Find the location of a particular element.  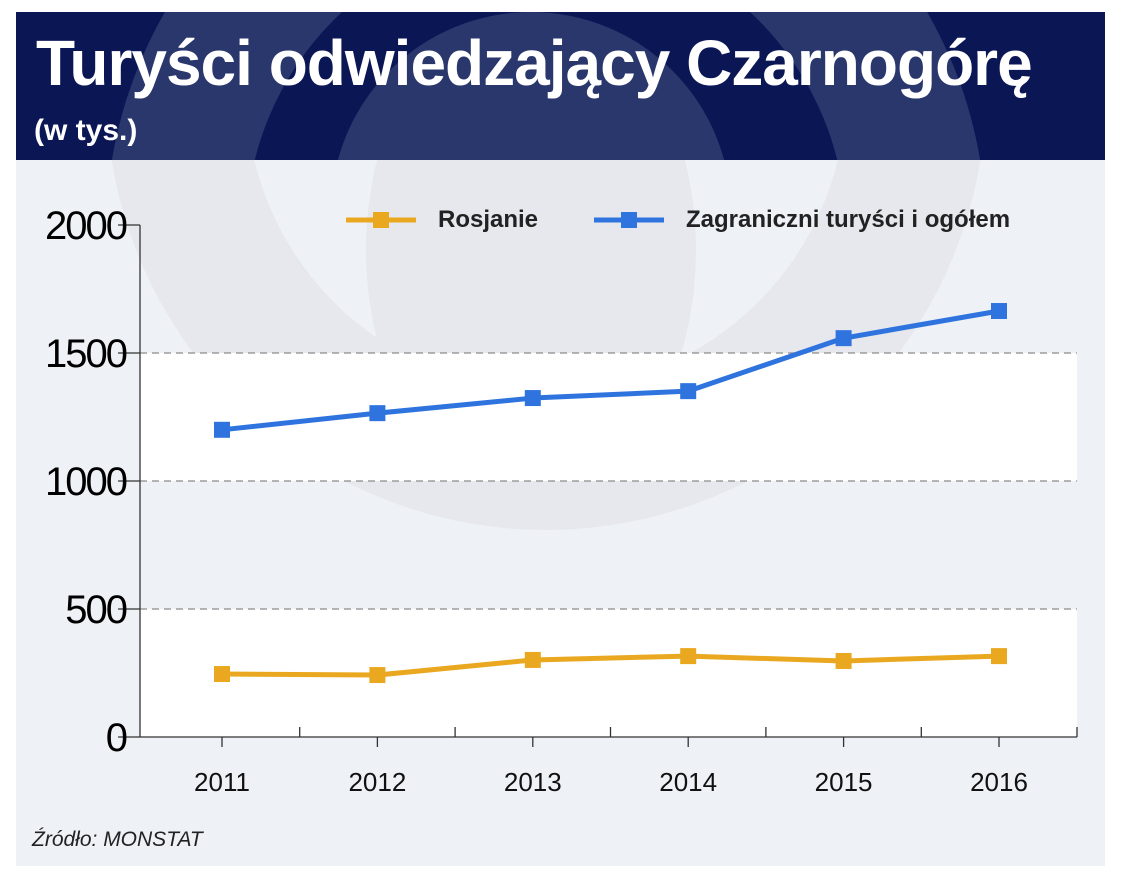

y-tick-label: 1000 is located at coordinates (86, 482).